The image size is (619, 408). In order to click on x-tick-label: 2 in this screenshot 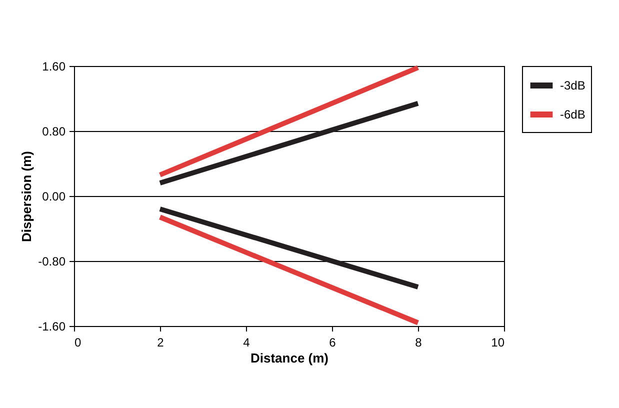, I will do `click(160, 343)`.